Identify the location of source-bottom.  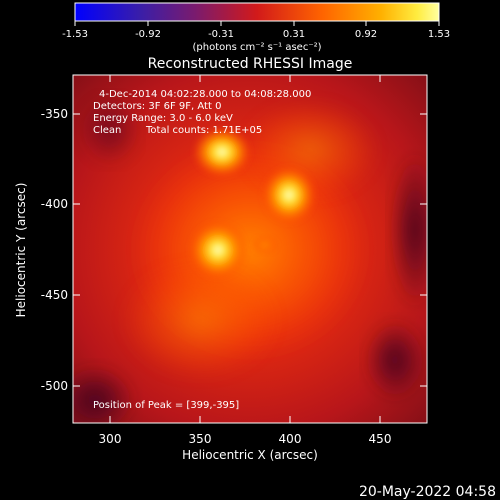
(218, 250).